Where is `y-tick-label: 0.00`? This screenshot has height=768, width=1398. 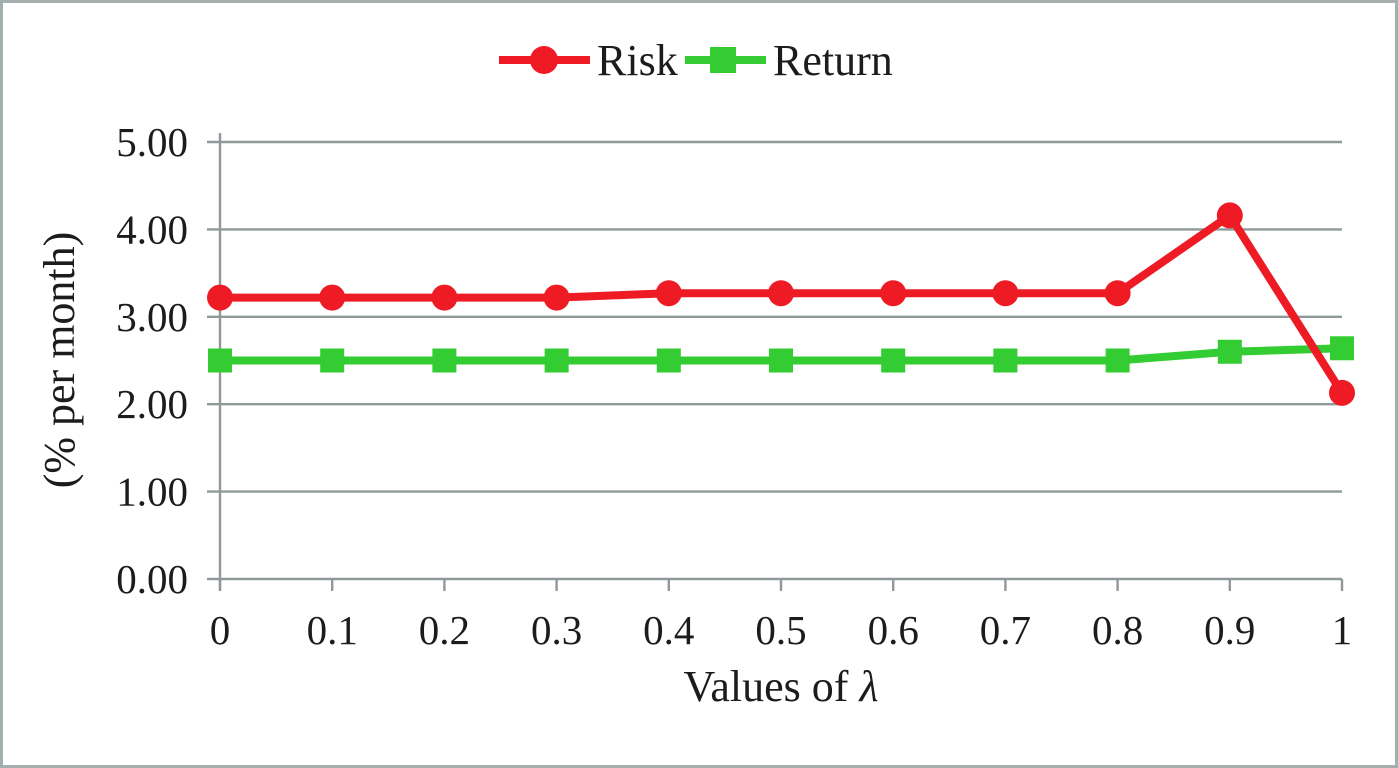 y-tick-label: 0.00 is located at coordinates (152, 579).